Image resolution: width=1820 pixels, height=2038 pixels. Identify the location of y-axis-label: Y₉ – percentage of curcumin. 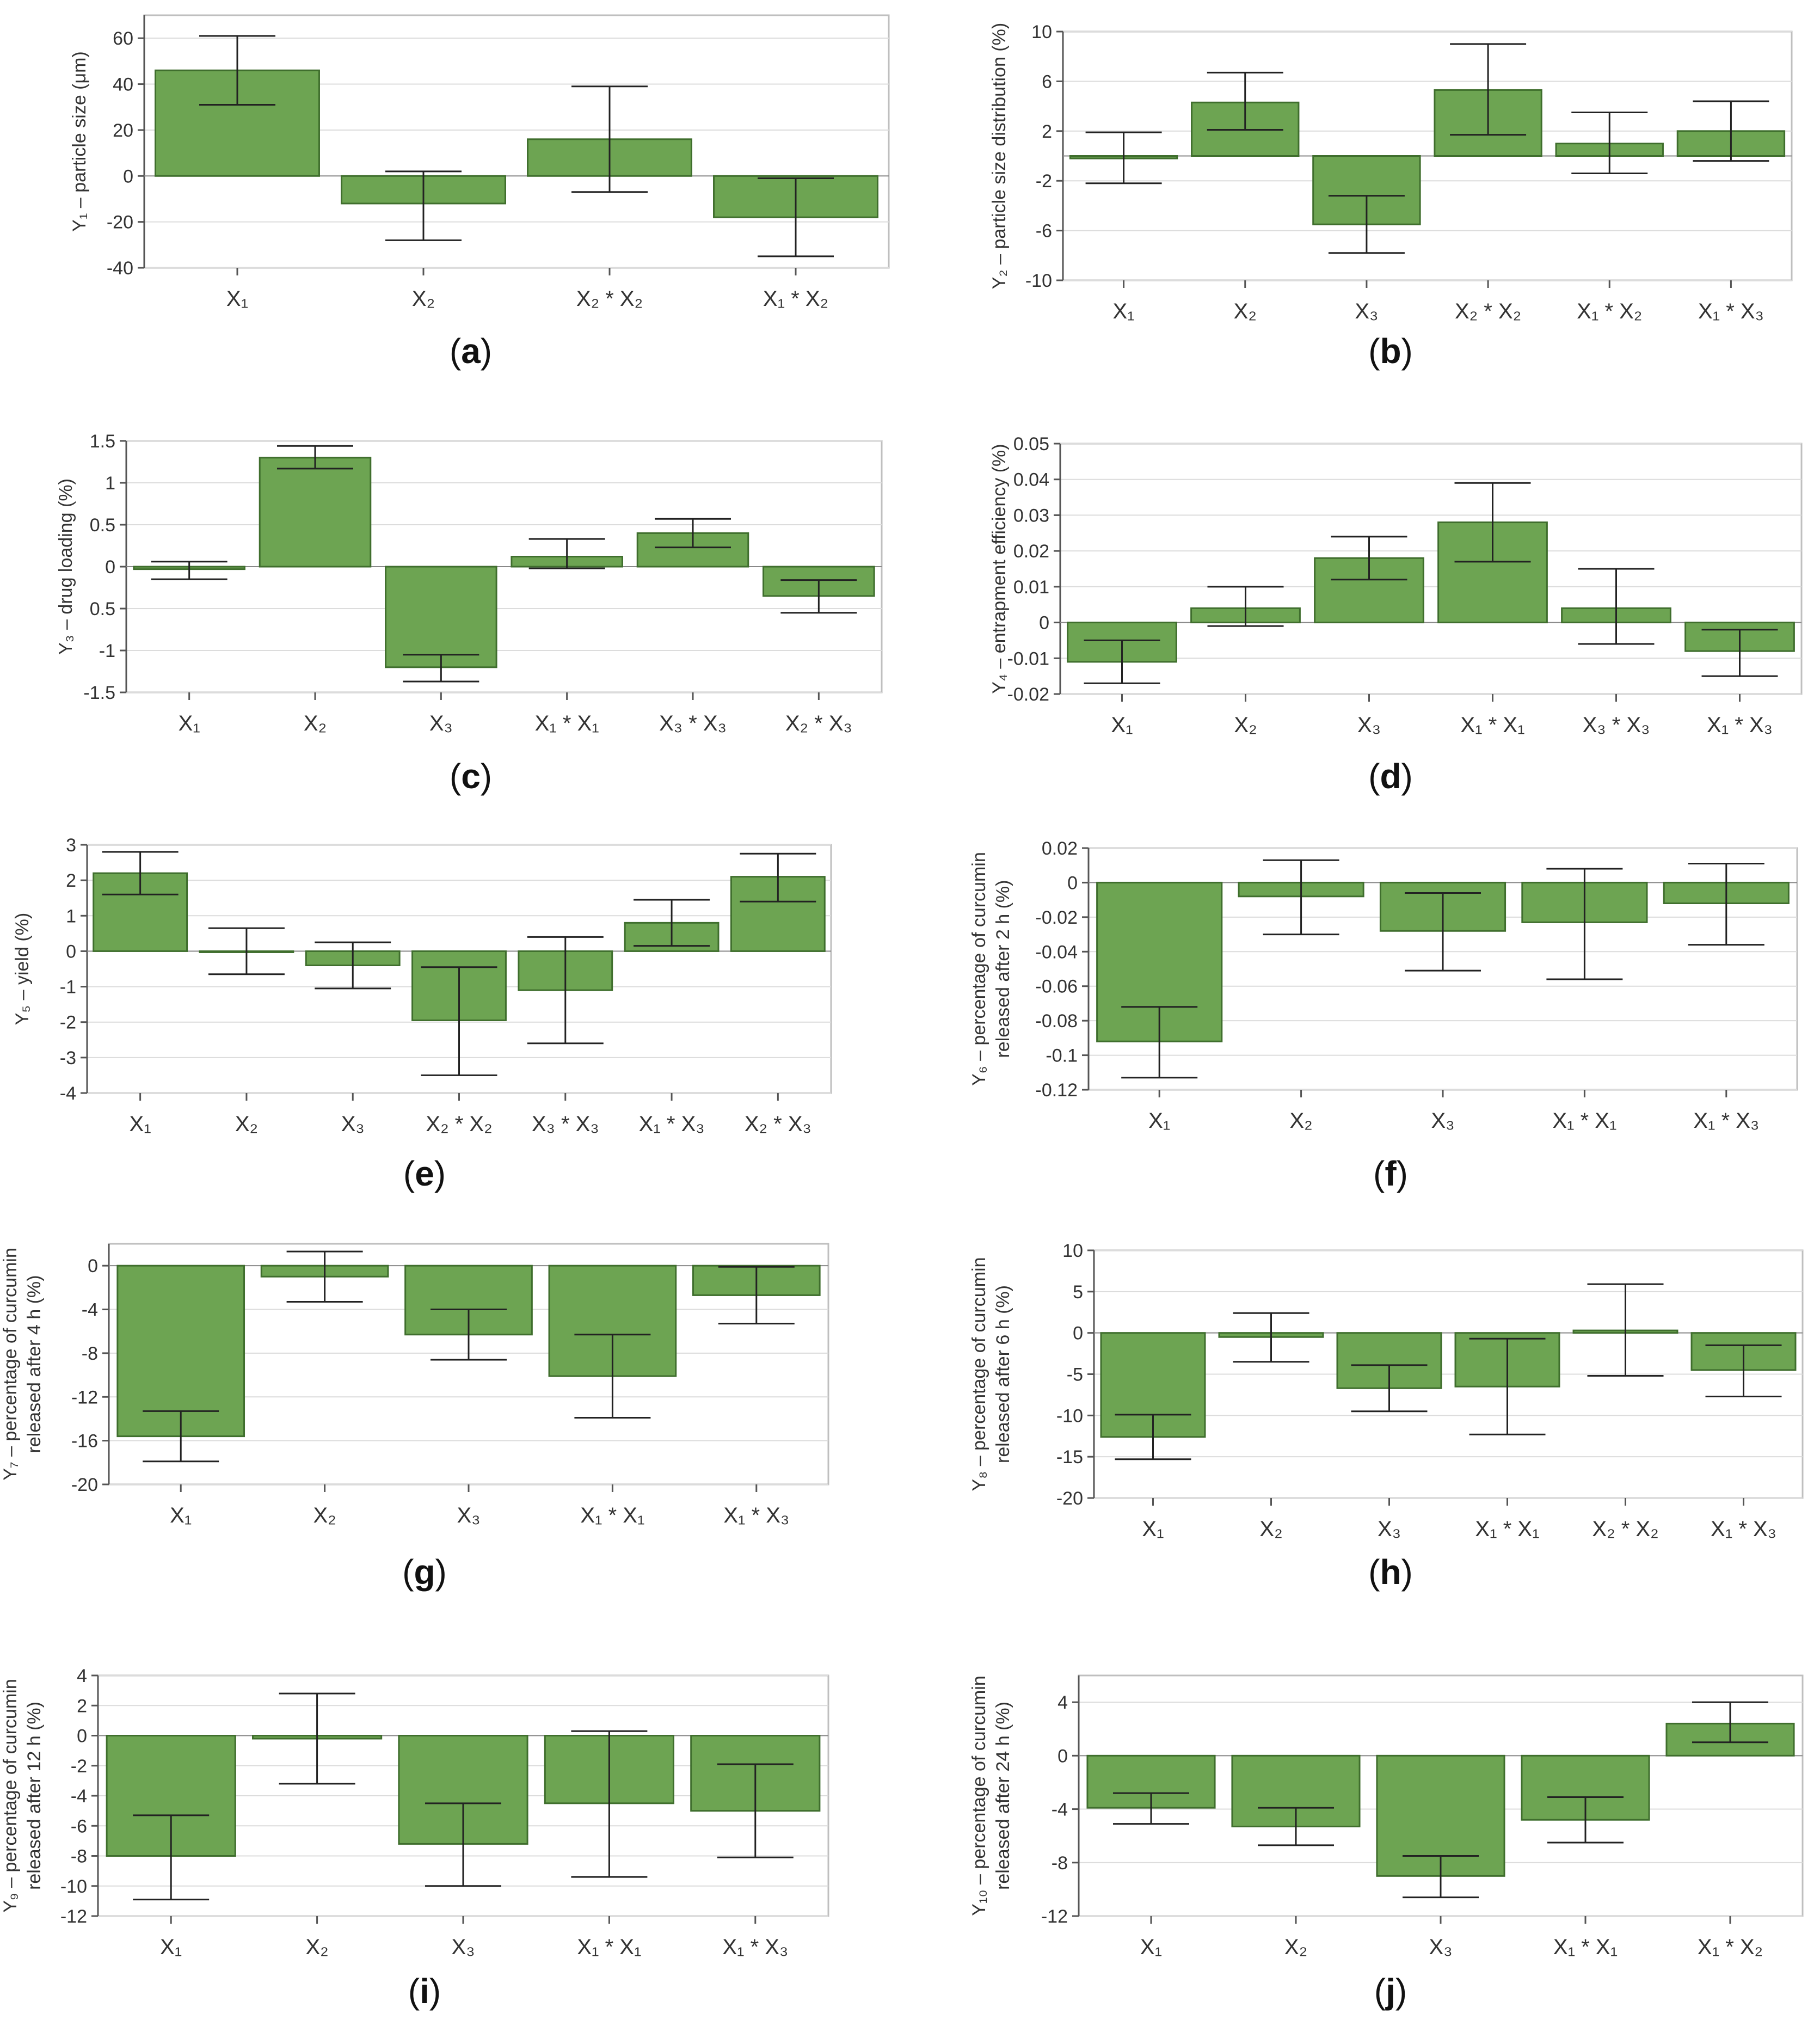
(10, 1795).